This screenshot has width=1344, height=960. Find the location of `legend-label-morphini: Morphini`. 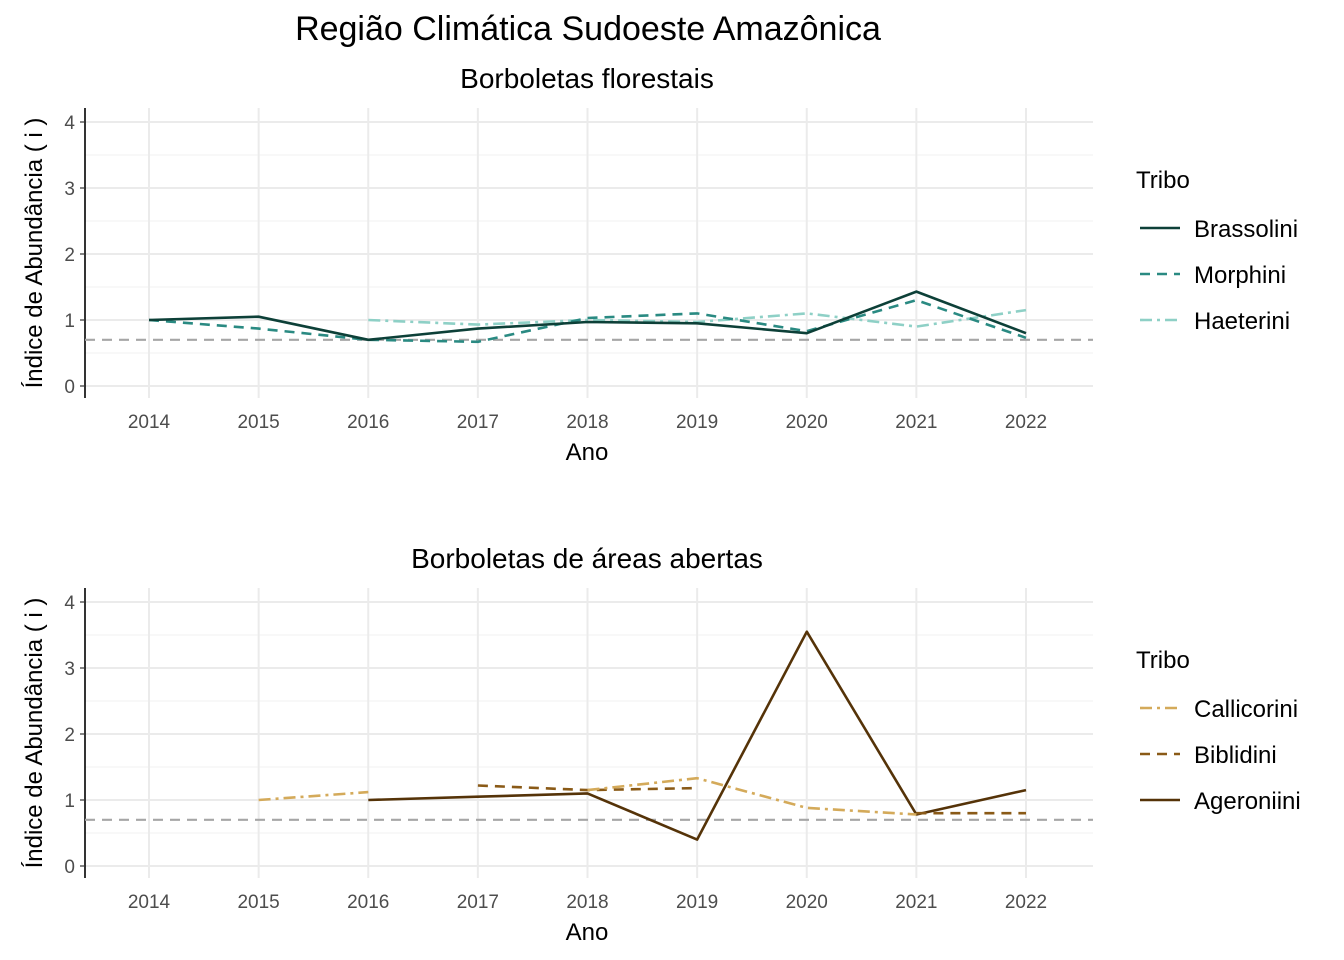

legend-label-morphini: Morphini is located at coordinates (1240, 275).